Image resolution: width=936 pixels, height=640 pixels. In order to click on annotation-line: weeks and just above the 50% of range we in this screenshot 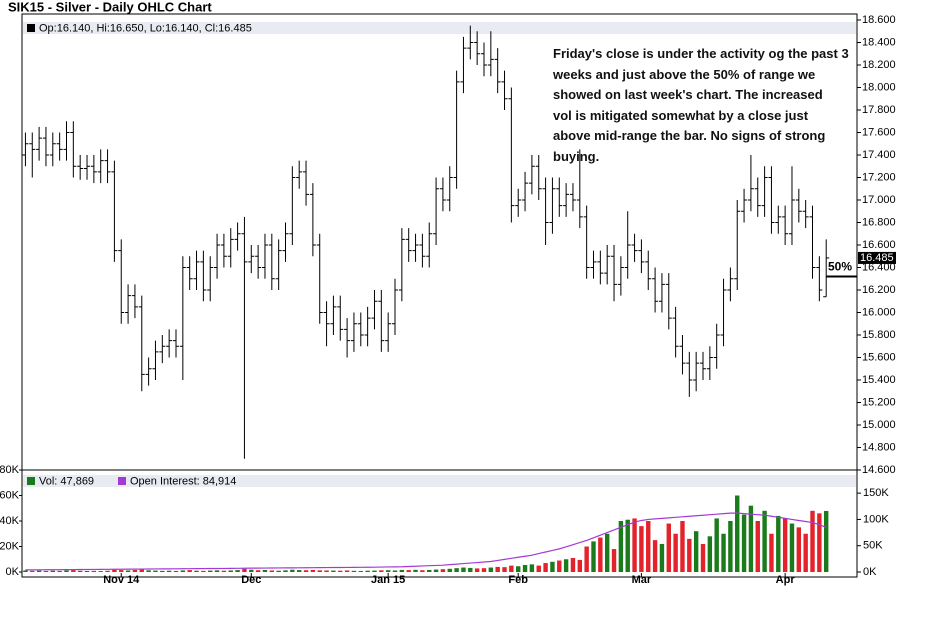, I will do `click(684, 74)`.